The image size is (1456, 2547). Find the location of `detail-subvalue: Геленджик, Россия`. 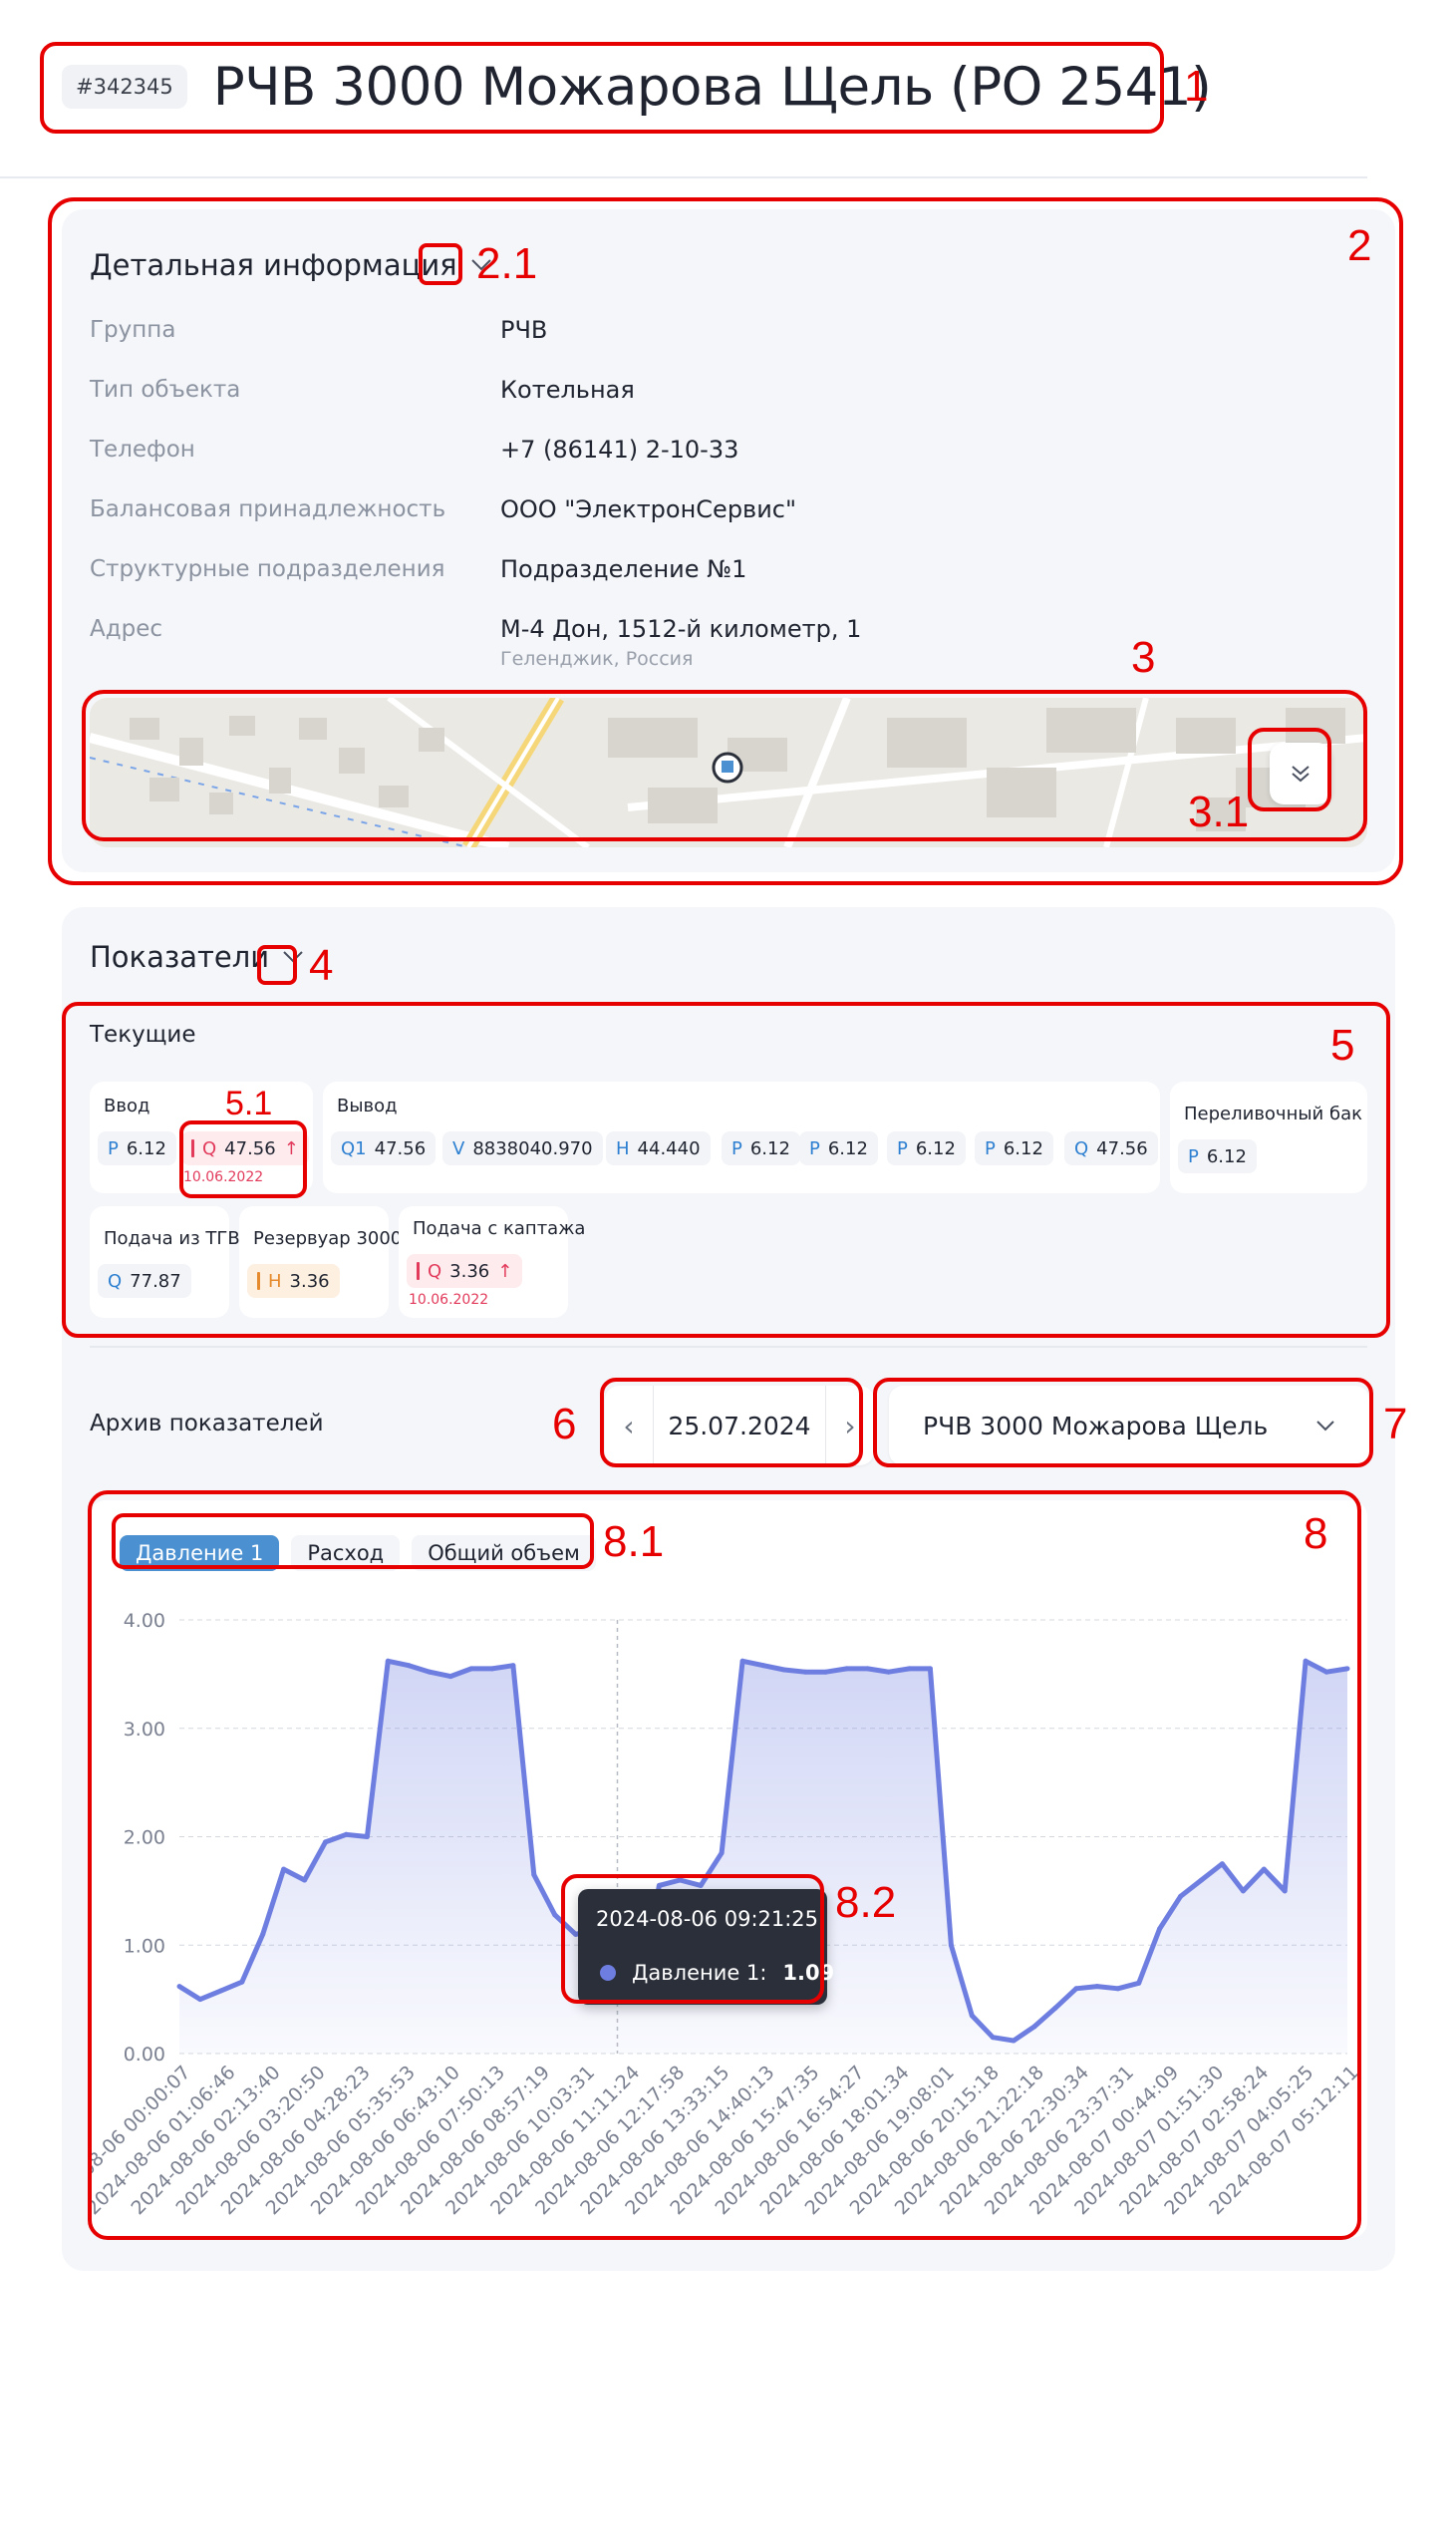

detail-subvalue: Геленджик, Россия is located at coordinates (597, 659).